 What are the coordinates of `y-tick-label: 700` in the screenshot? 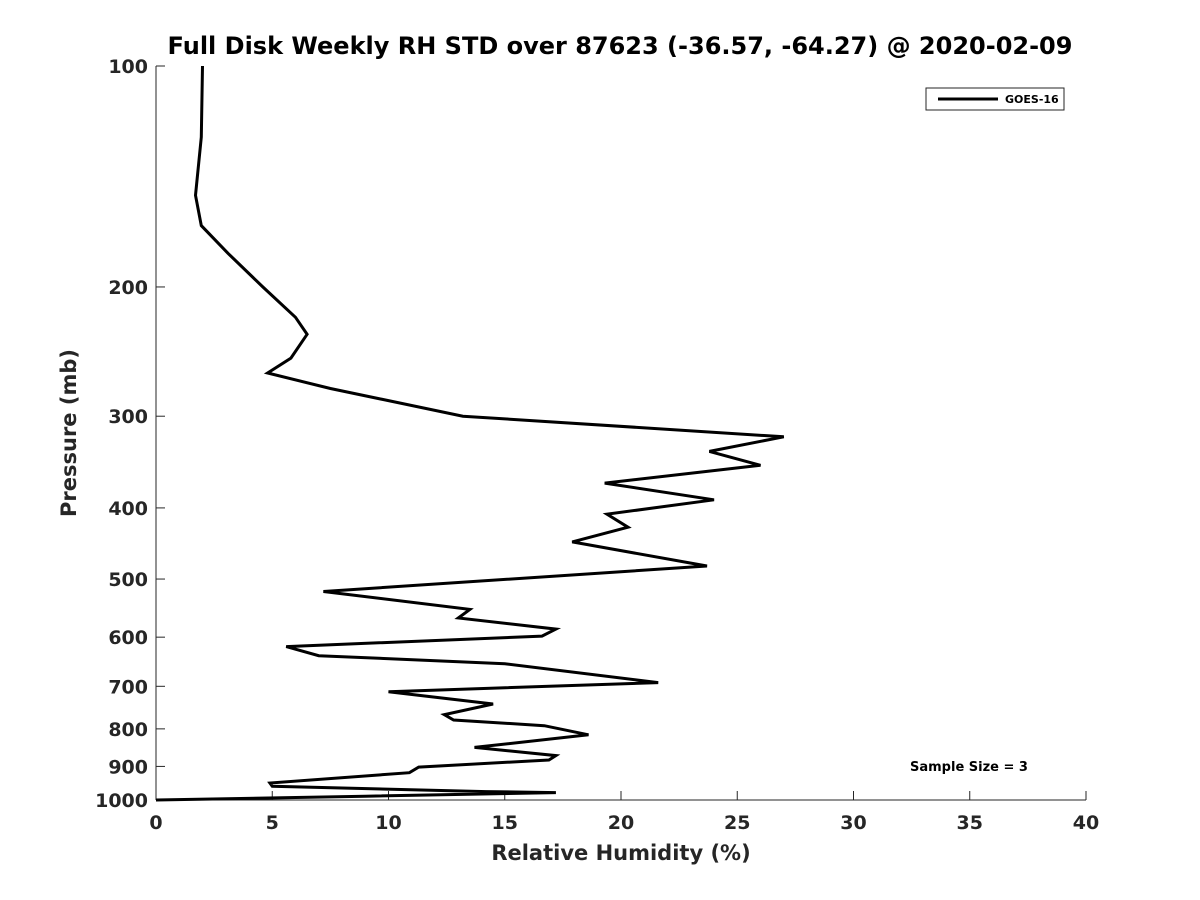 It's located at (128, 687).